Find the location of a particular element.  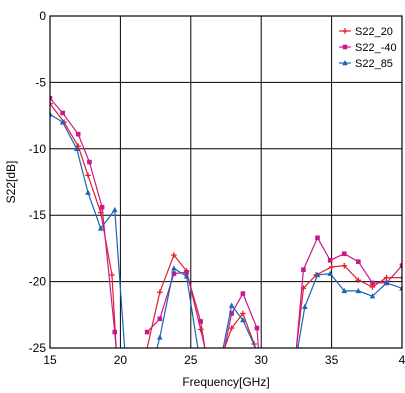

x-tick-label: 15 is located at coordinates (50, 360).